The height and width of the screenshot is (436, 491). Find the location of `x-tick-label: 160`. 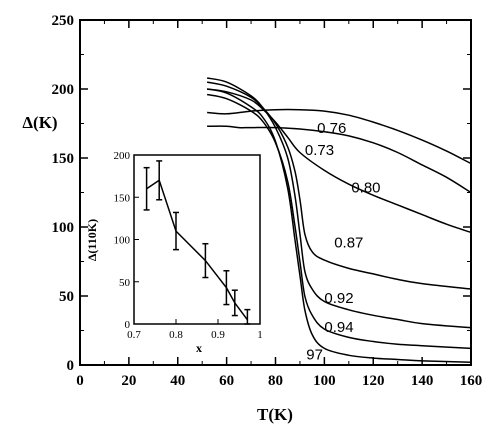

x-tick-label: 160 is located at coordinates (471, 381).